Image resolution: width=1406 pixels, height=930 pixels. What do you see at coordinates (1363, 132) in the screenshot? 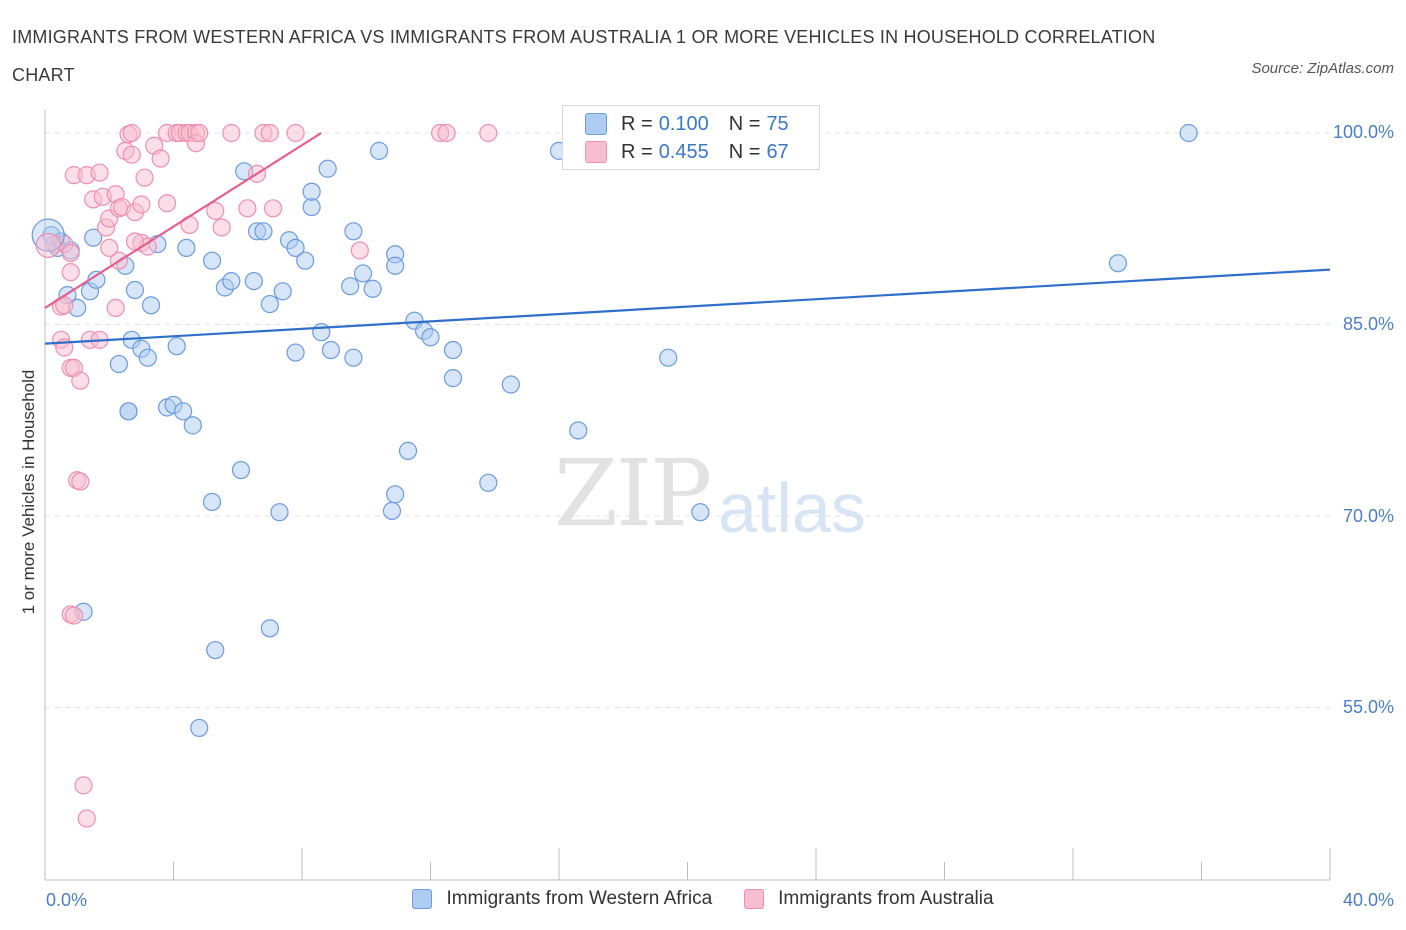
I see `y-tick-100: 100.0%` at bounding box center [1363, 132].